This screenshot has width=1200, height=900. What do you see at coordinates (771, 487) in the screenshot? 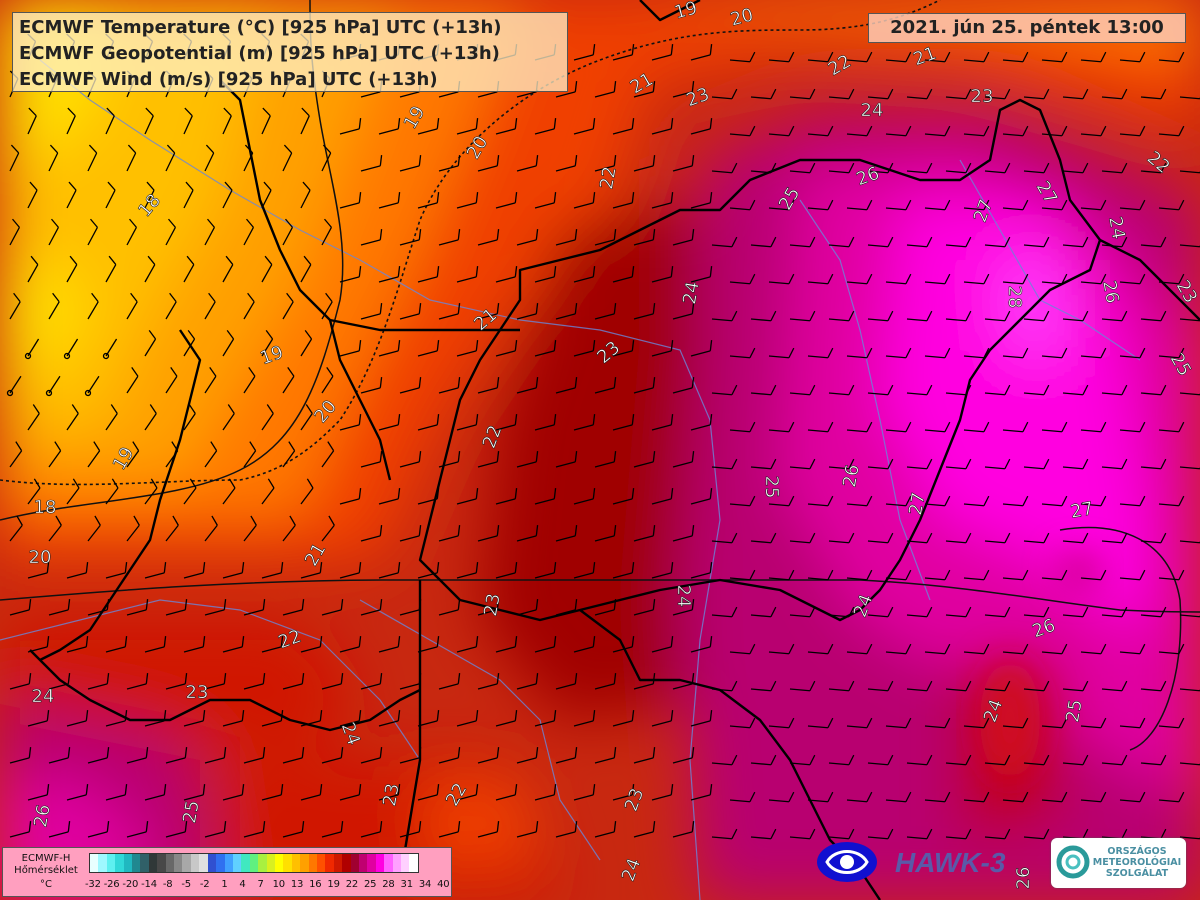
I see `isotherm-label: 25` at bounding box center [771, 487].